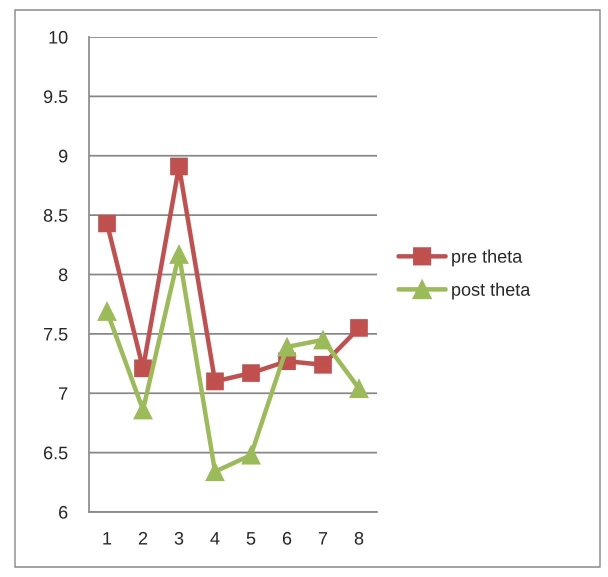 This screenshot has height=577, width=608. What do you see at coordinates (491, 291) in the screenshot?
I see `legend-label: post theta` at bounding box center [491, 291].